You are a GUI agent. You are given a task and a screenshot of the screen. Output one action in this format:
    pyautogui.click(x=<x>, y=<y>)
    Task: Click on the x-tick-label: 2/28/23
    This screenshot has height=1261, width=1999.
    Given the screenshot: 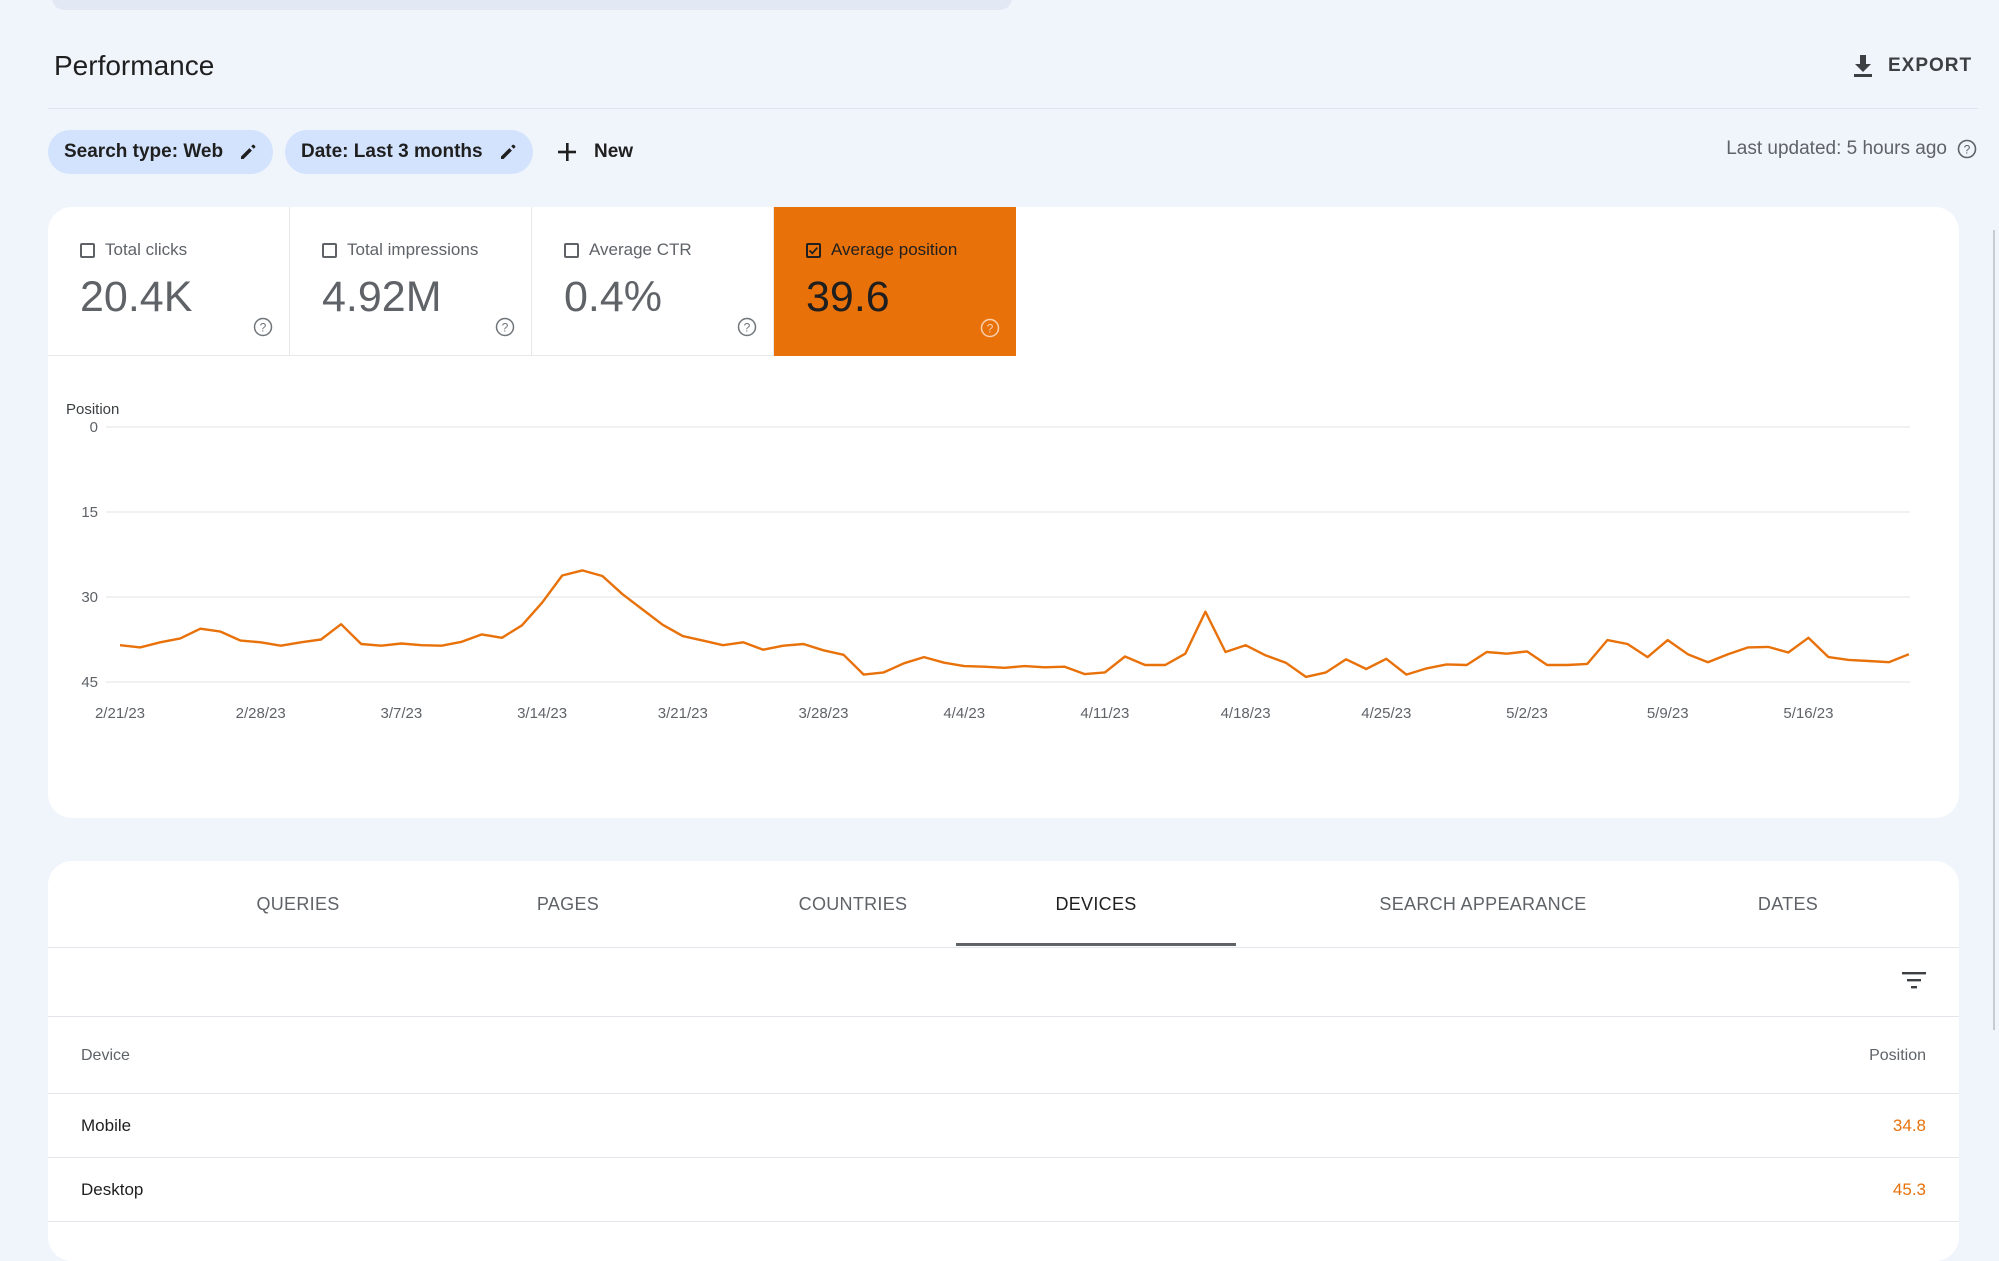 What is the action you would take?
    pyautogui.click(x=261, y=713)
    